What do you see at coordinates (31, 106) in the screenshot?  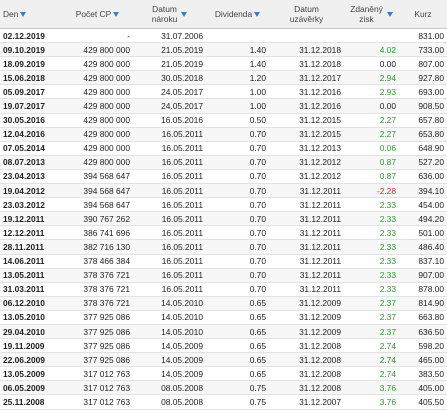 I see `cell-den: 19.07.2017` at bounding box center [31, 106].